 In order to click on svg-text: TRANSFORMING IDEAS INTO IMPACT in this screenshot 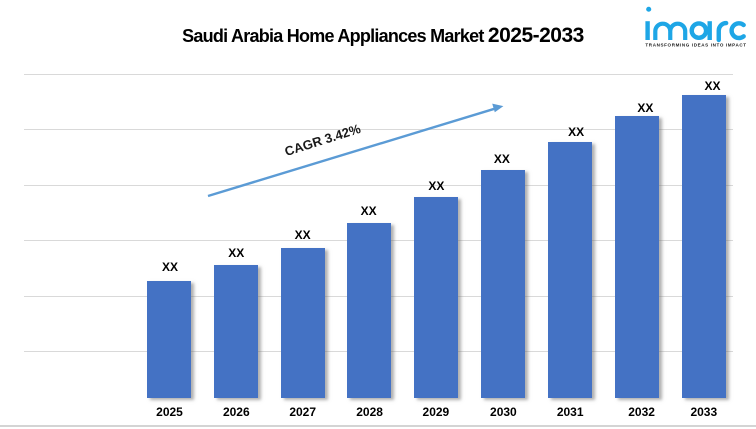, I will do `click(695, 45)`.